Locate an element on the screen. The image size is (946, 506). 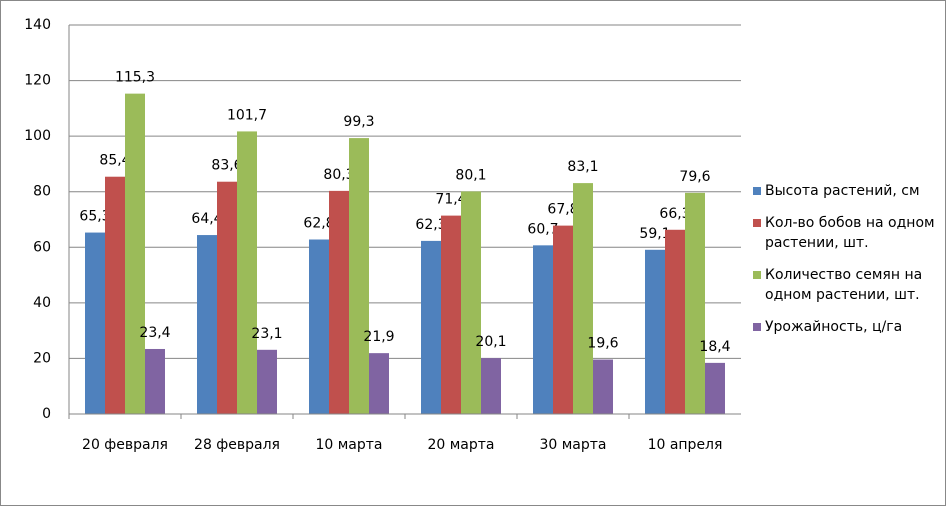
legend-item: Урожайность, ц/га is located at coordinates (845, 327).